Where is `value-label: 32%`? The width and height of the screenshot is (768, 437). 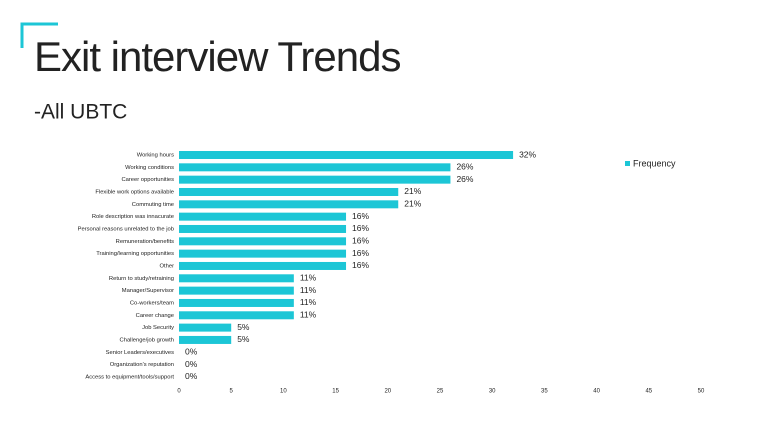
value-label: 32% is located at coordinates (527, 154).